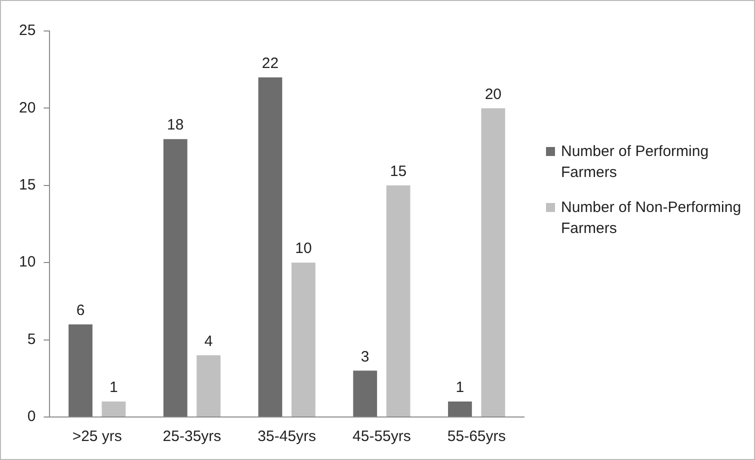 Image resolution: width=755 pixels, height=460 pixels. I want to click on x-tick-label: 55-65yrs, so click(476, 437).